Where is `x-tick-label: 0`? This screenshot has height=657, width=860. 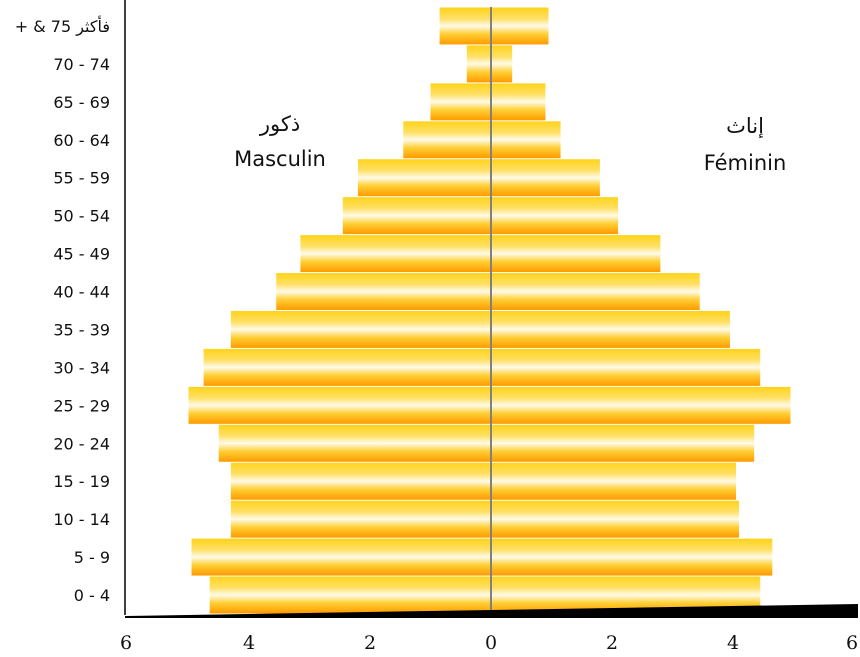 x-tick-label: 0 is located at coordinates (491, 643).